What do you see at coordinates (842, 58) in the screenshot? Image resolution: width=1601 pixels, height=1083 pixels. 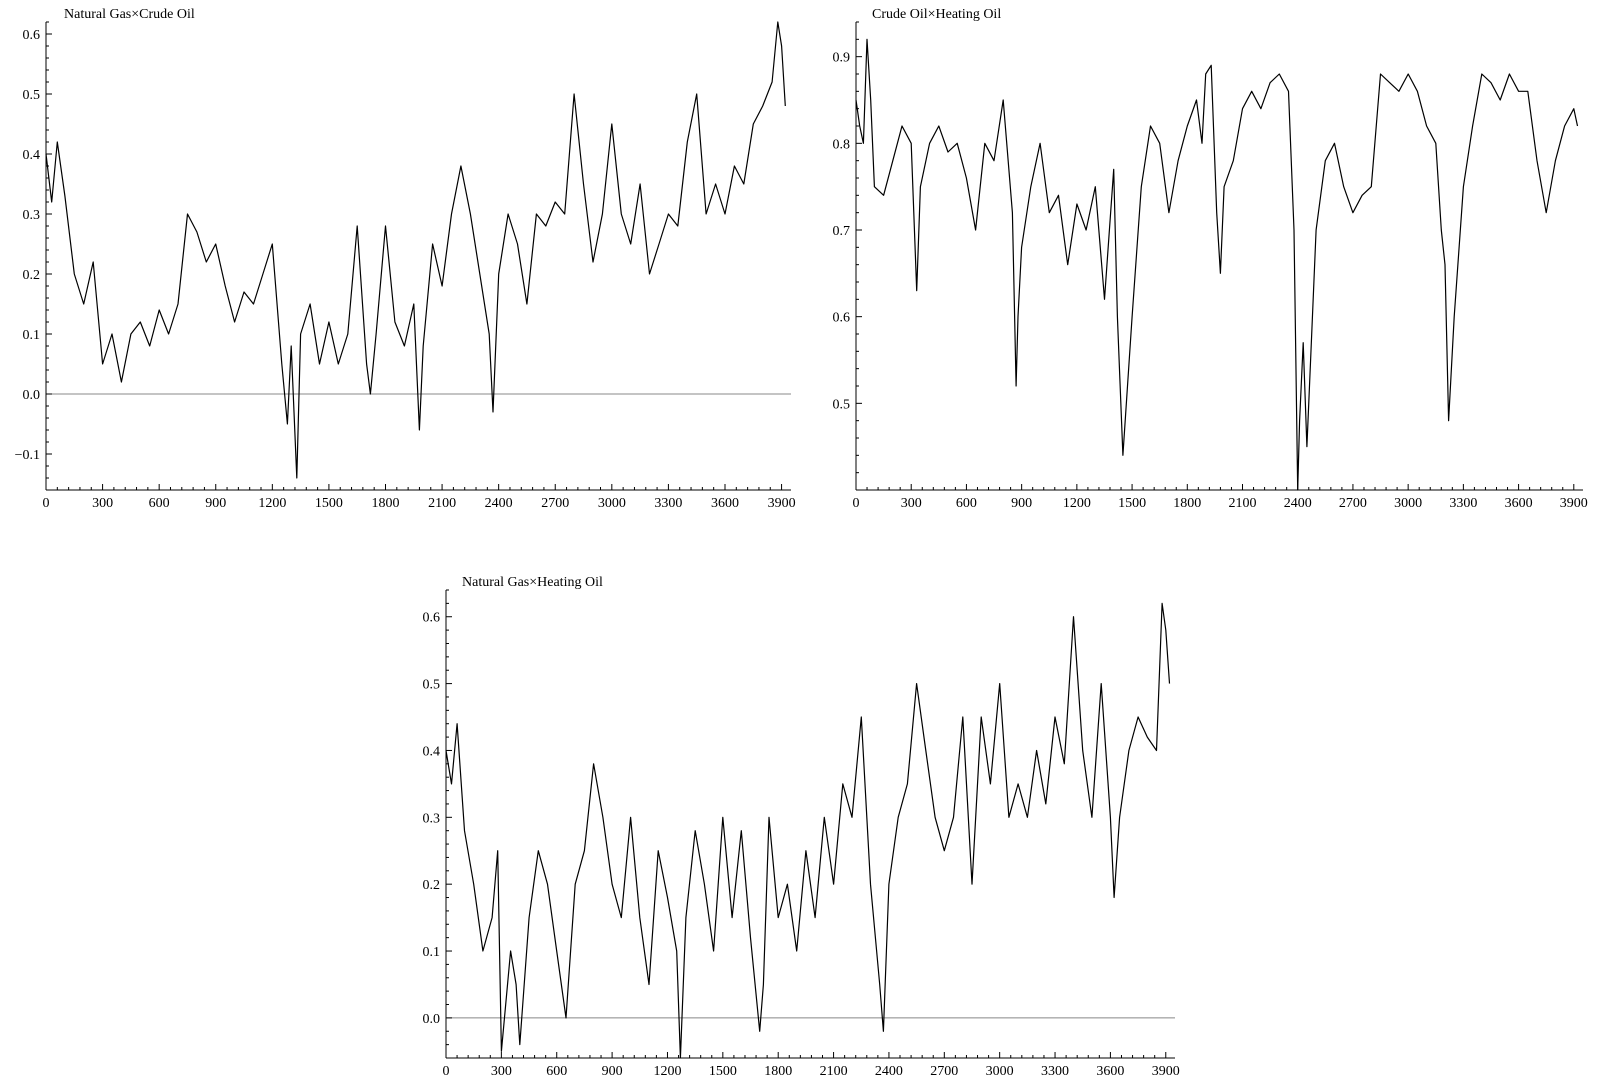 I see `y-tick-label: 0.9` at bounding box center [842, 58].